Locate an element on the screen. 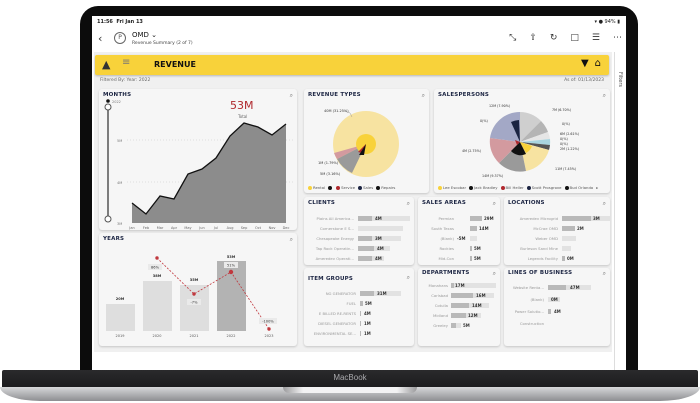  svg-text: 20M is located at coordinates (120, 299).